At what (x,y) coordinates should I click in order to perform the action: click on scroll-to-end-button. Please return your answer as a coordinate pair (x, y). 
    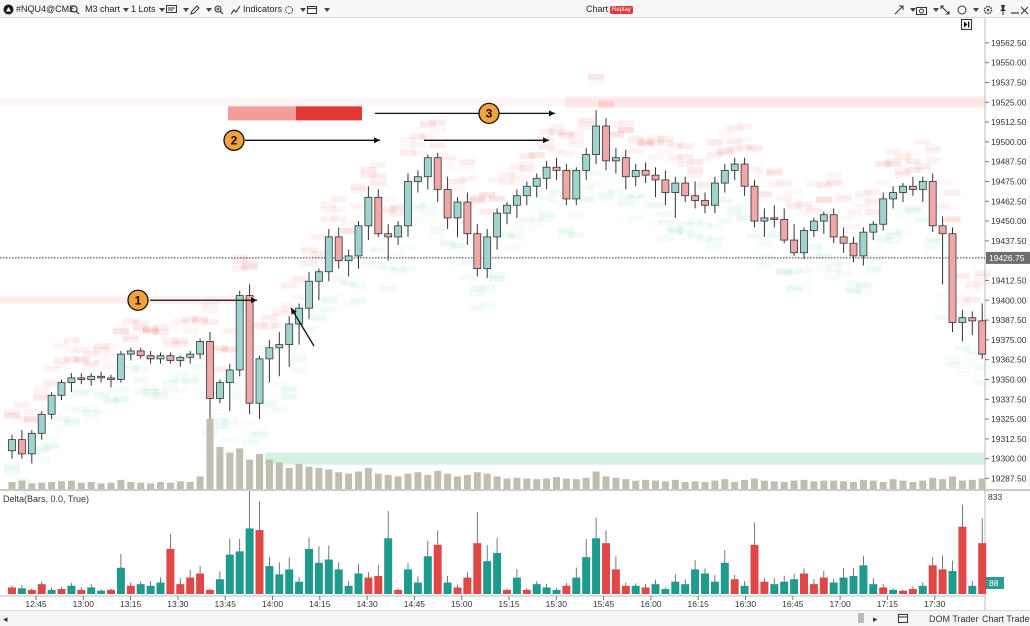
    Looking at the image, I should click on (966, 24).